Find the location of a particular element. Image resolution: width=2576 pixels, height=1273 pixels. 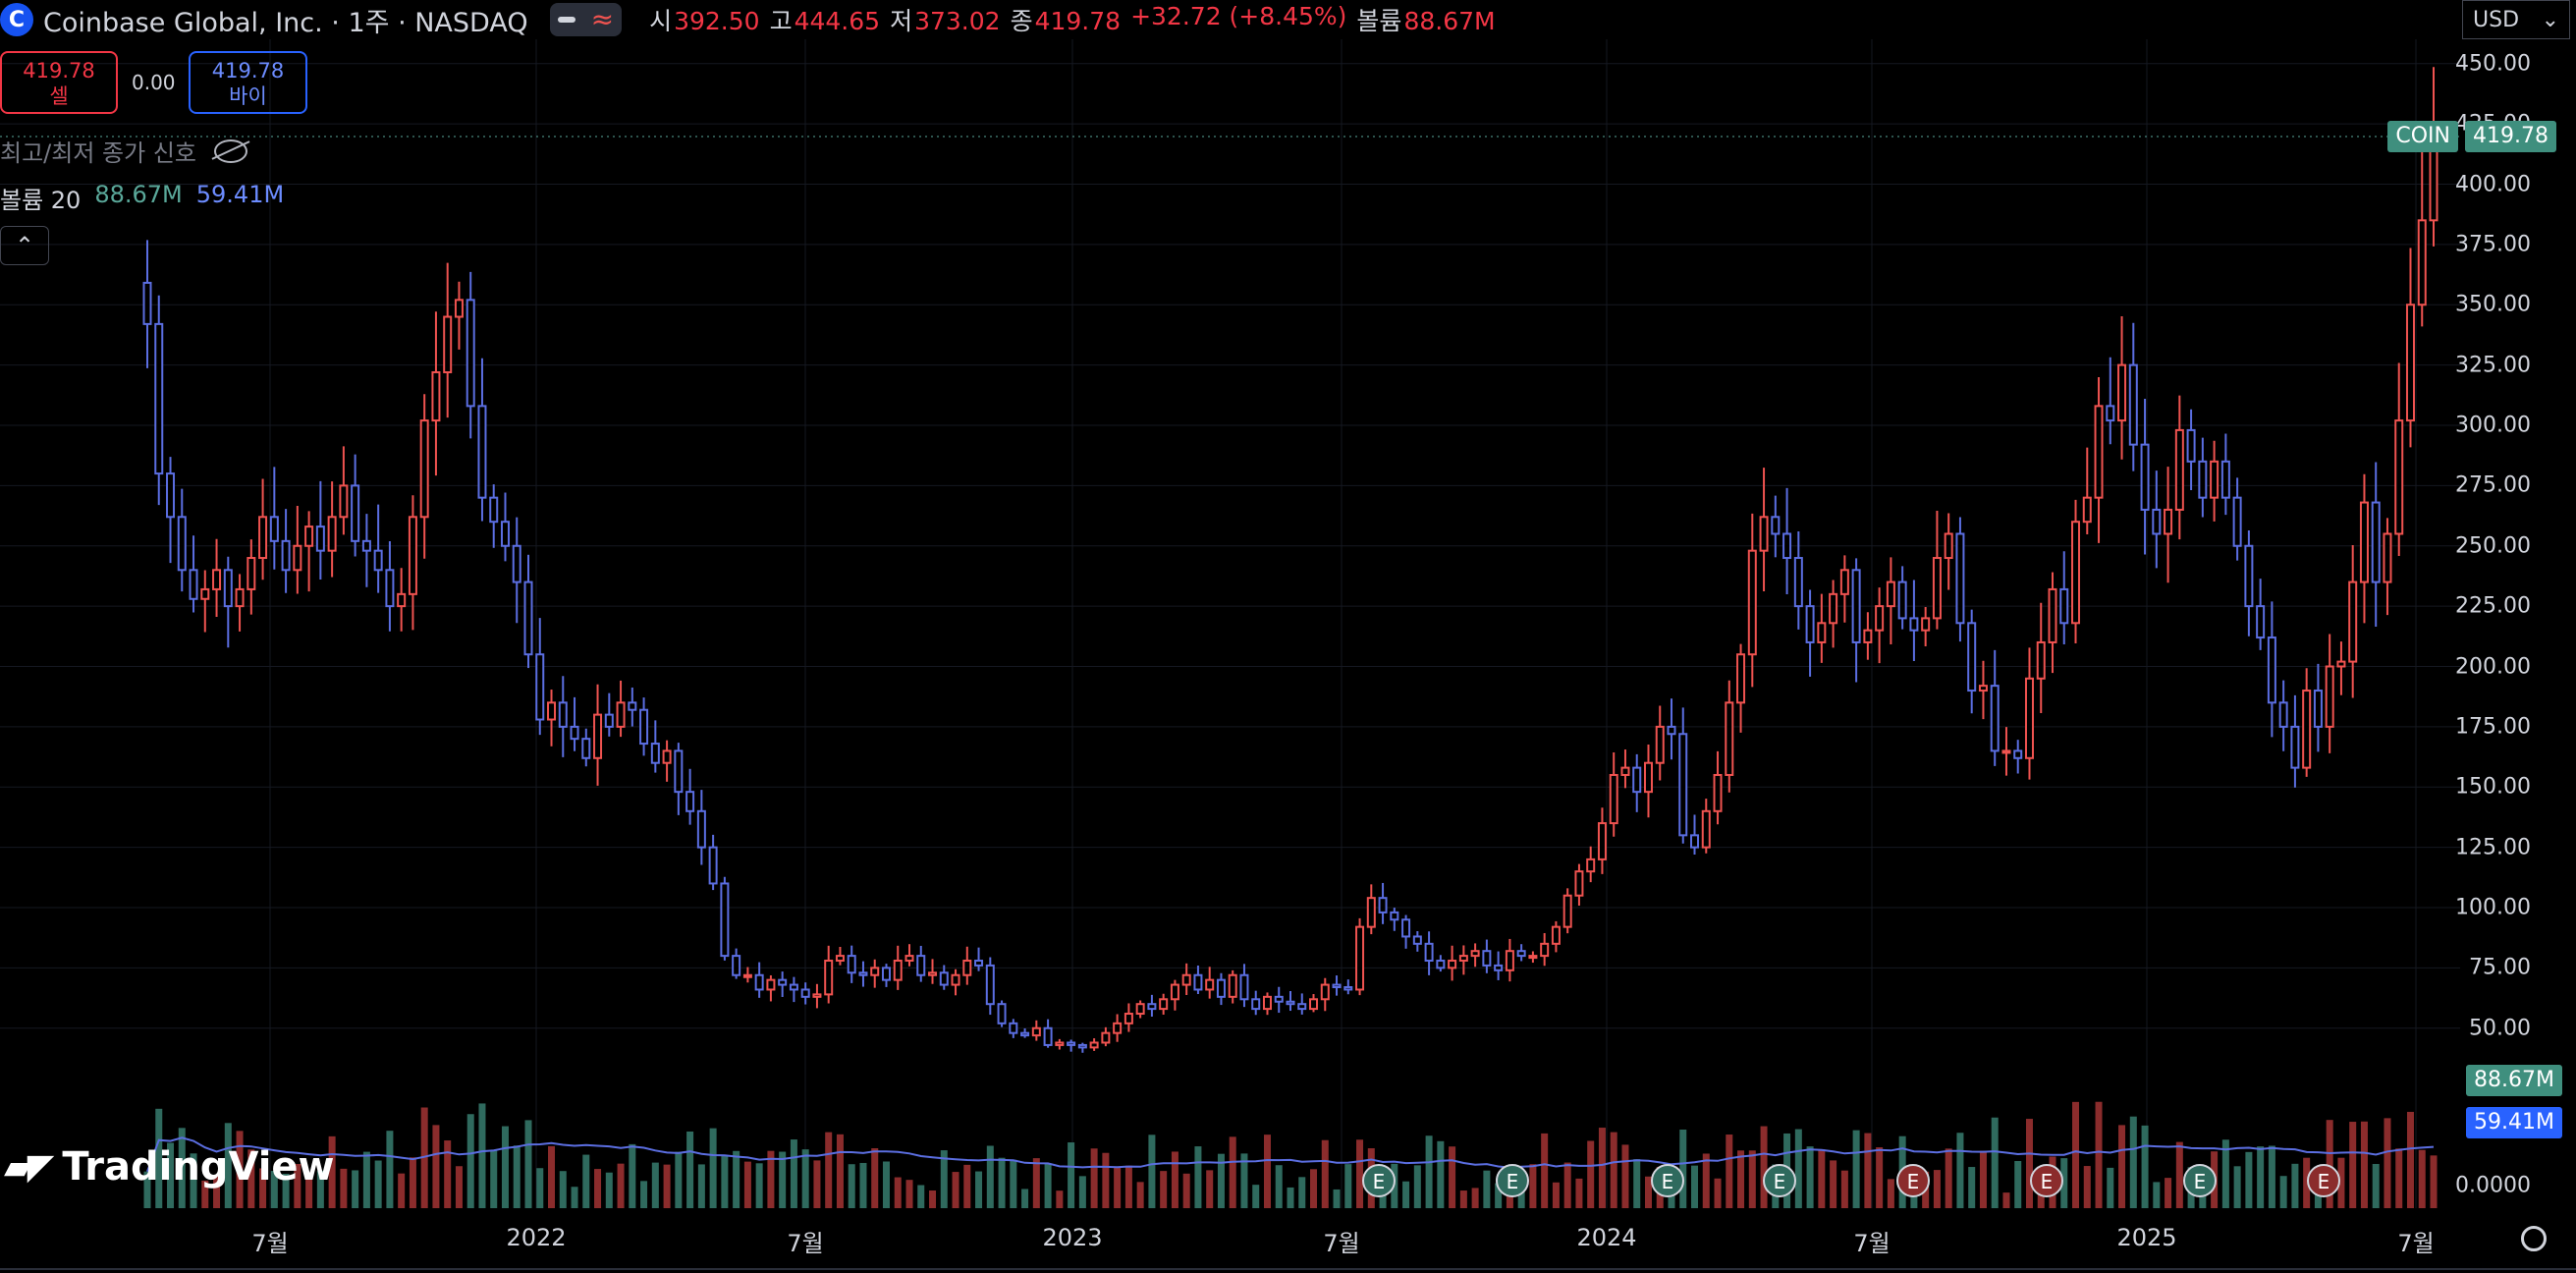

tradingview-logo: ▰◤ TradingView is located at coordinates (169, 1167).